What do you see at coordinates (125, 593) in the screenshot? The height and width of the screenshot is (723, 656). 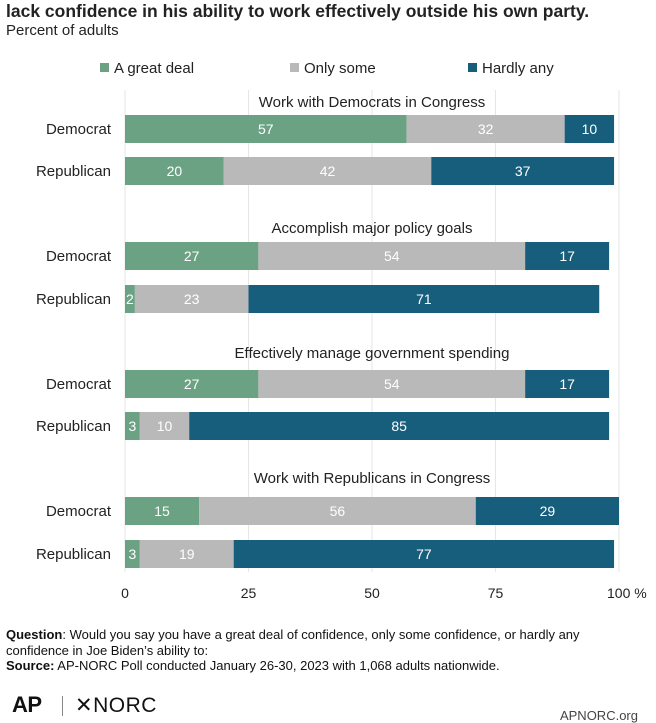 I see `x-tick-label: 0` at bounding box center [125, 593].